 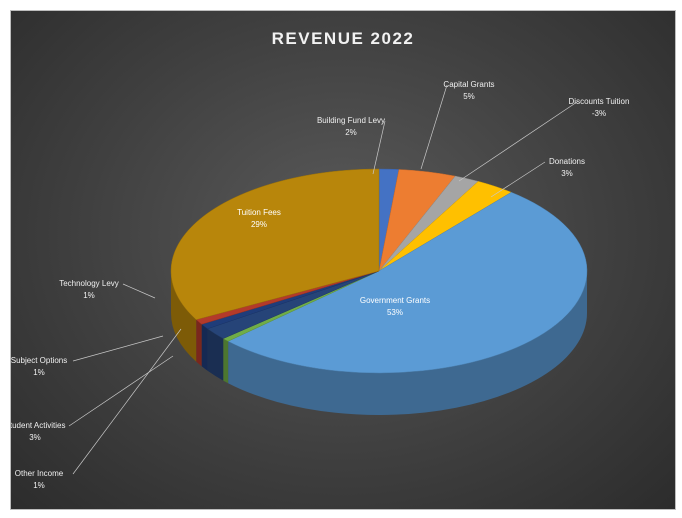 I want to click on slice-label-building-fund-levy: Building Fund Levy, so click(x=351, y=120).